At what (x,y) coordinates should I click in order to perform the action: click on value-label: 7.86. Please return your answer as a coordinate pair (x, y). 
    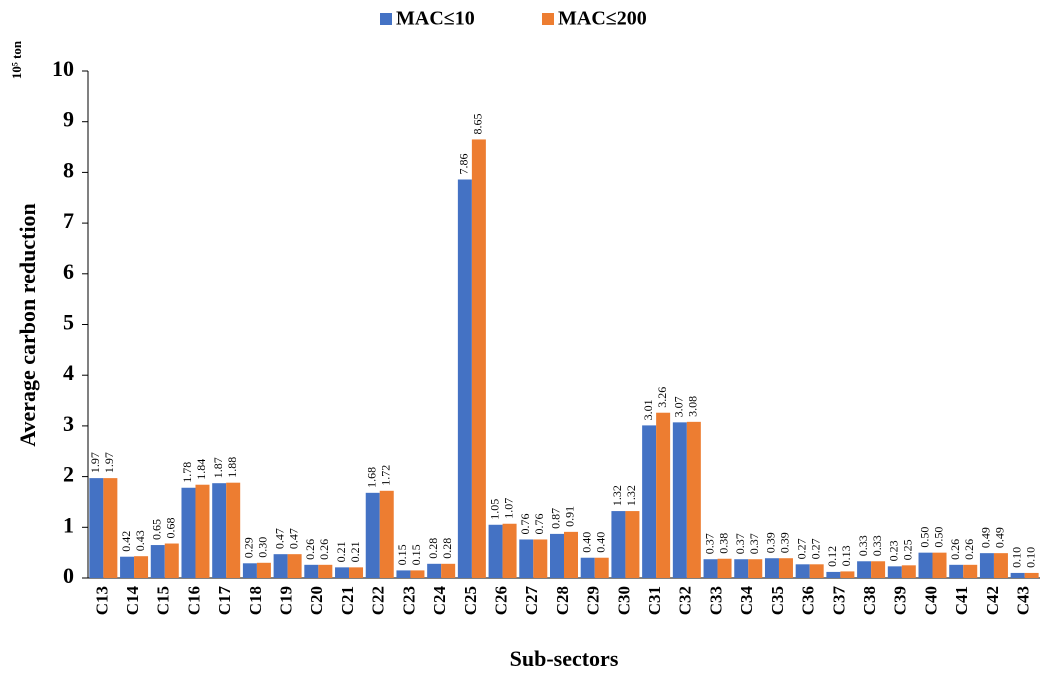
    Looking at the image, I should click on (464, 163).